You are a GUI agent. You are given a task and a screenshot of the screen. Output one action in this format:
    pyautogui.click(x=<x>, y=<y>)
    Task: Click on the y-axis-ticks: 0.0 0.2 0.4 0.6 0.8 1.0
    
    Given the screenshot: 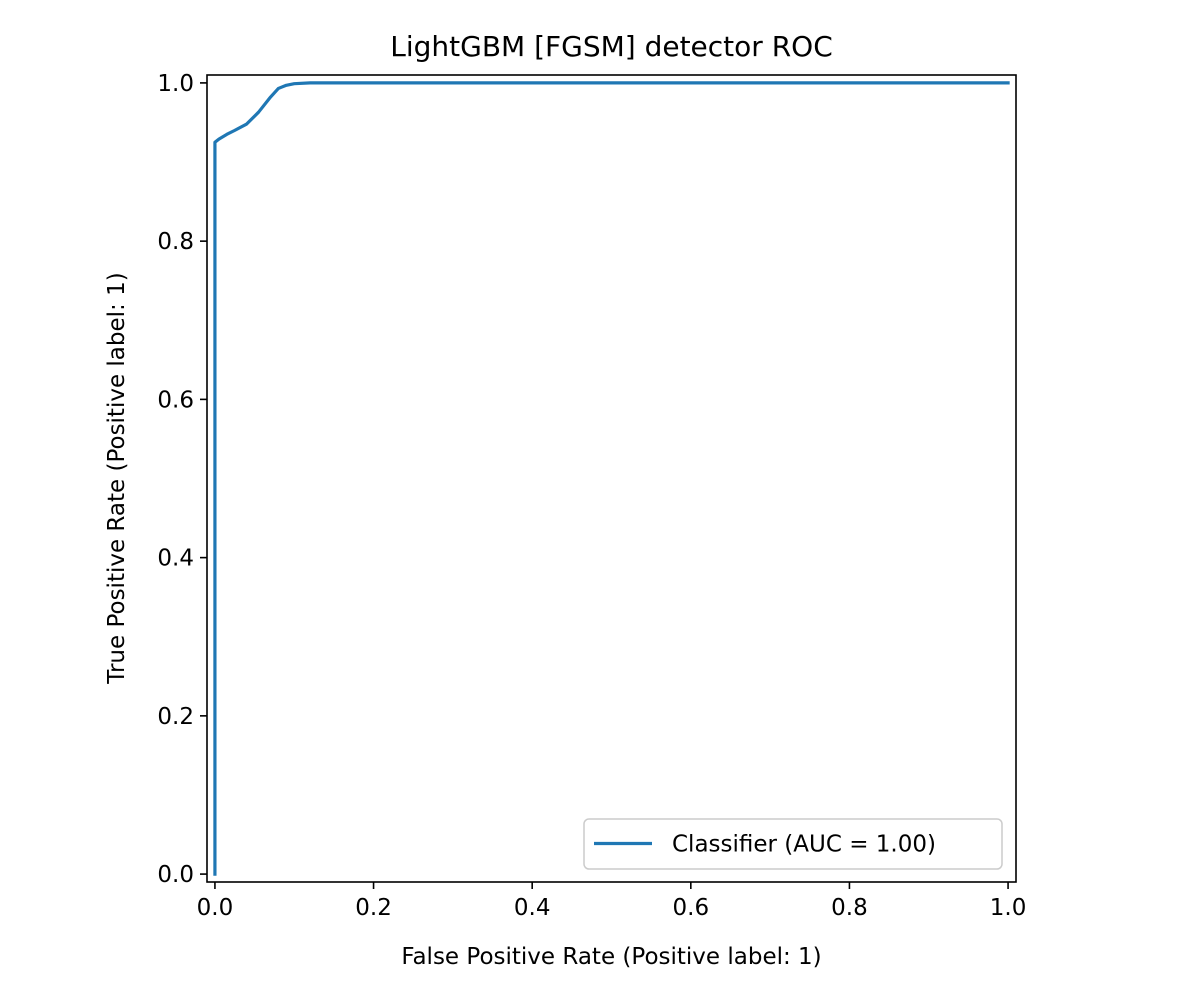 What is the action you would take?
    pyautogui.click(x=182, y=479)
    